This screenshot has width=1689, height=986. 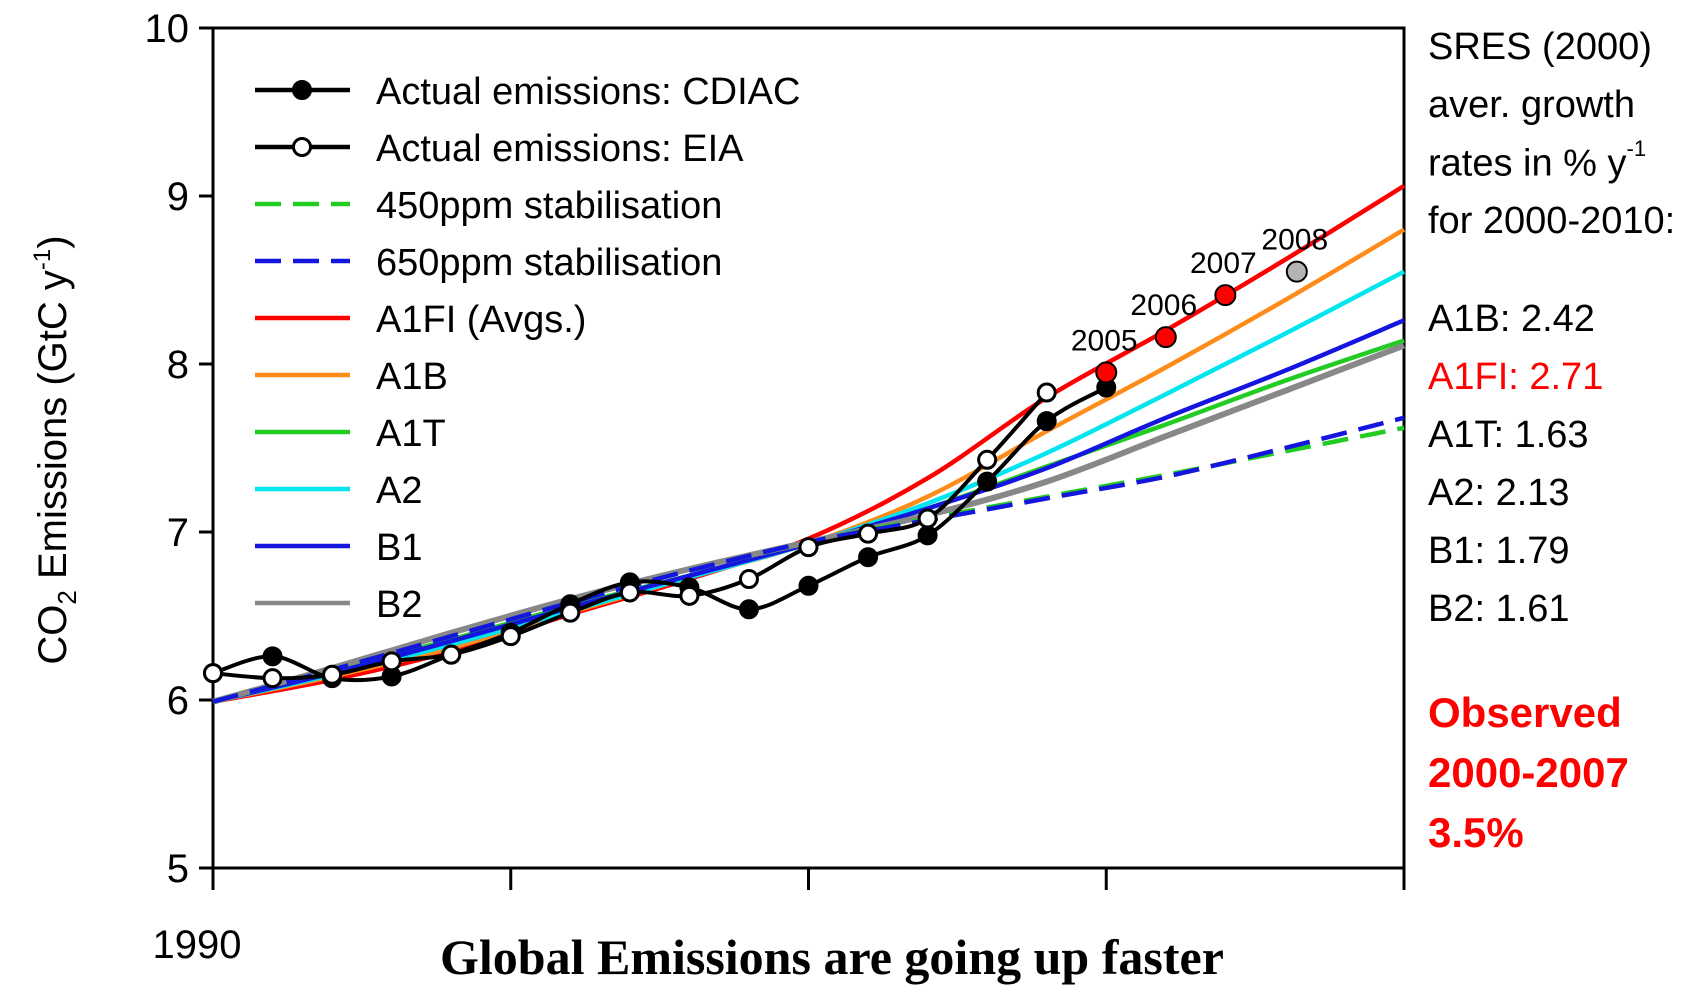 What do you see at coordinates (399, 605) in the screenshot?
I see `legend-label: B2` at bounding box center [399, 605].